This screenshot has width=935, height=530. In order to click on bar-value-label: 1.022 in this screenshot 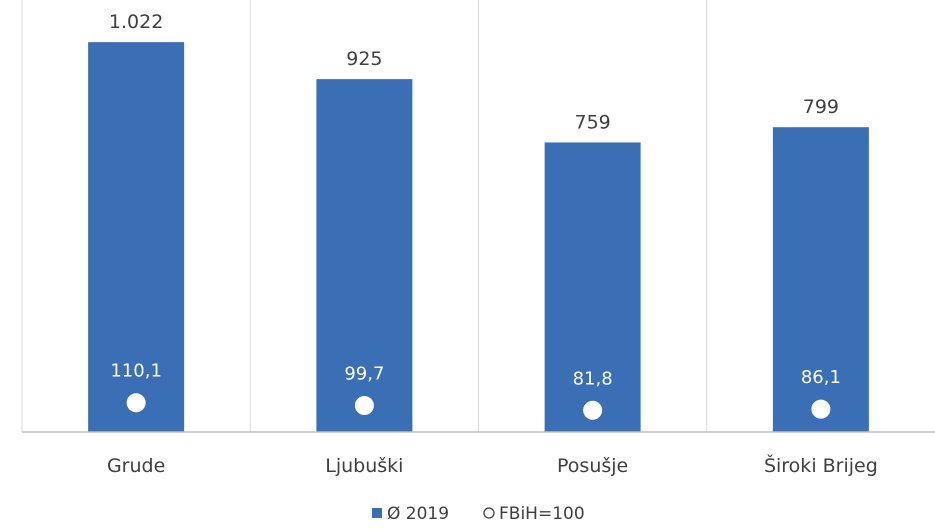, I will do `click(136, 22)`.